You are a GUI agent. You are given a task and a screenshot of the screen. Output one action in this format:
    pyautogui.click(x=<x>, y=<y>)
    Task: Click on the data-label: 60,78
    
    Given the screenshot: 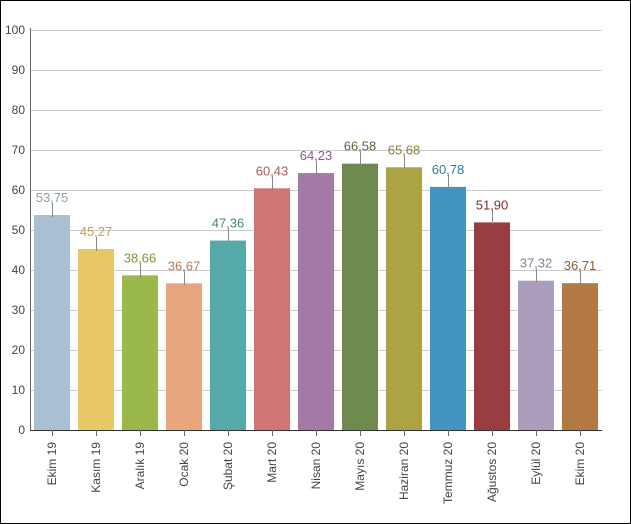 What is the action you would take?
    pyautogui.click(x=448, y=169)
    